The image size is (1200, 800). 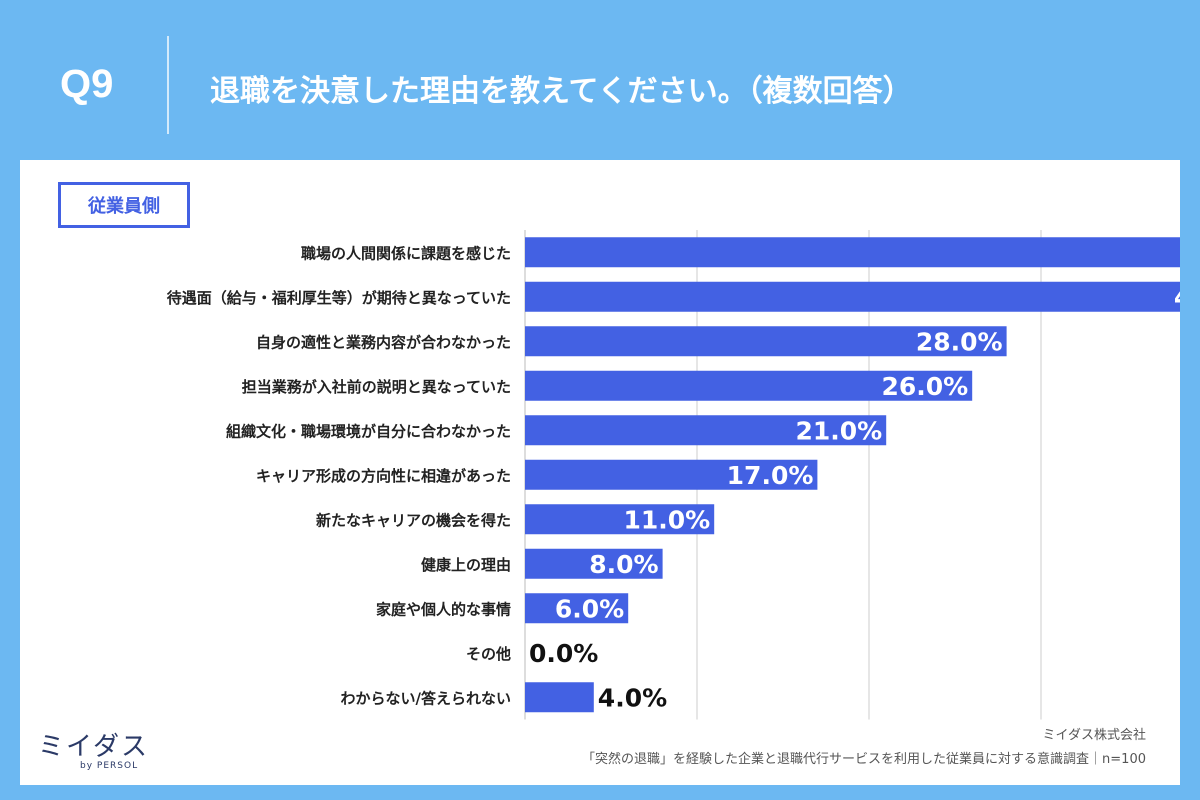 I want to click on category-label: キャリア形成の方向性に相違があった, so click(x=383, y=476).